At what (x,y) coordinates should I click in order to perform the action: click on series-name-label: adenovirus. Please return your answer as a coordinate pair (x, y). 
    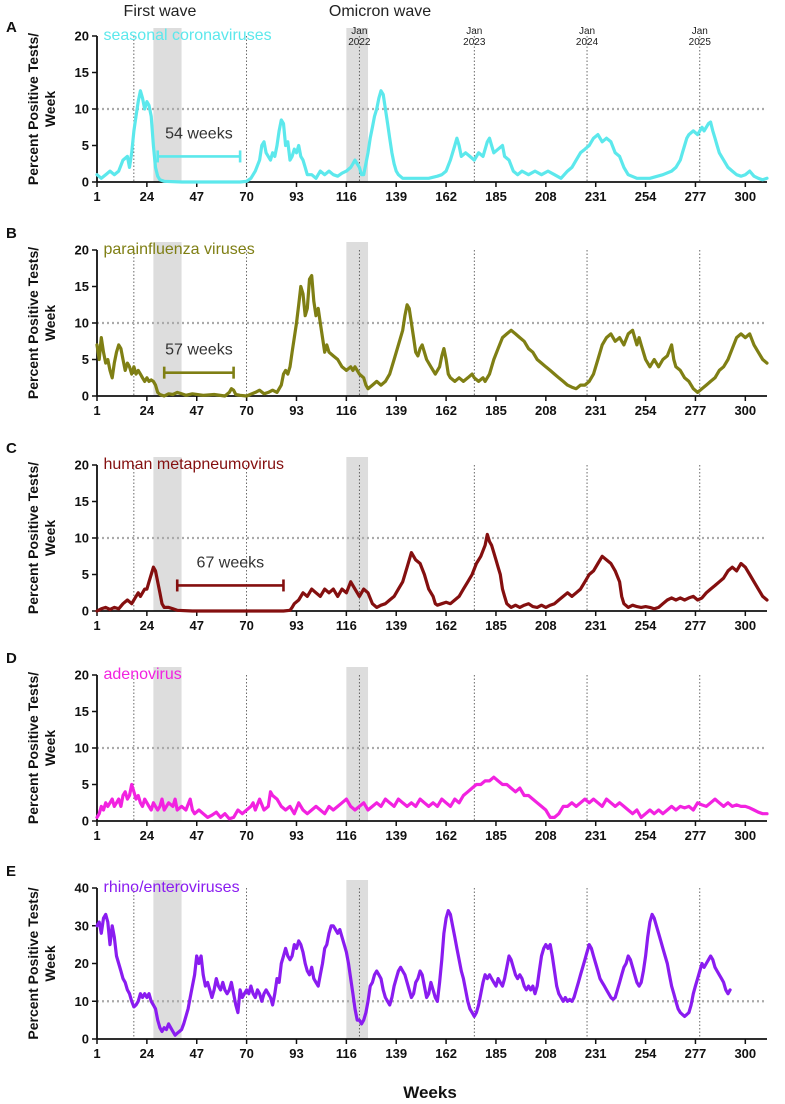
    Looking at the image, I should click on (143, 674).